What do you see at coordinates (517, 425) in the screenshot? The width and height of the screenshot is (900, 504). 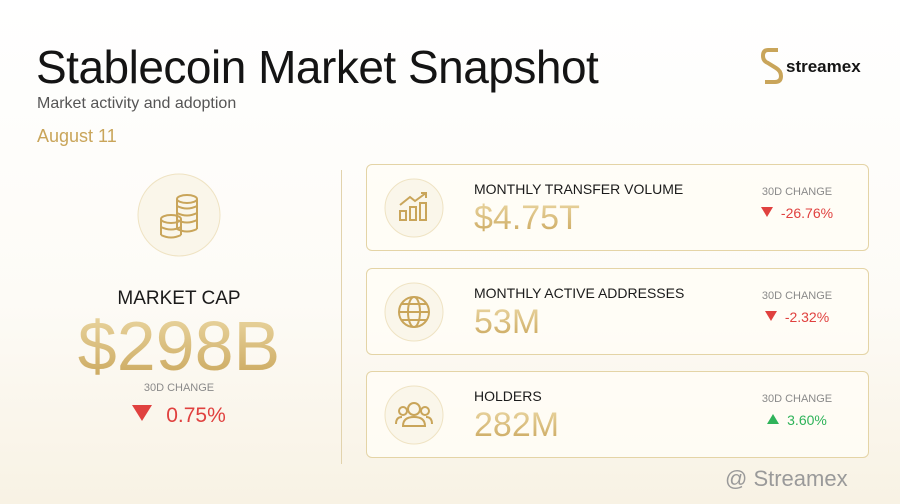 I see `metric-value: 282M` at bounding box center [517, 425].